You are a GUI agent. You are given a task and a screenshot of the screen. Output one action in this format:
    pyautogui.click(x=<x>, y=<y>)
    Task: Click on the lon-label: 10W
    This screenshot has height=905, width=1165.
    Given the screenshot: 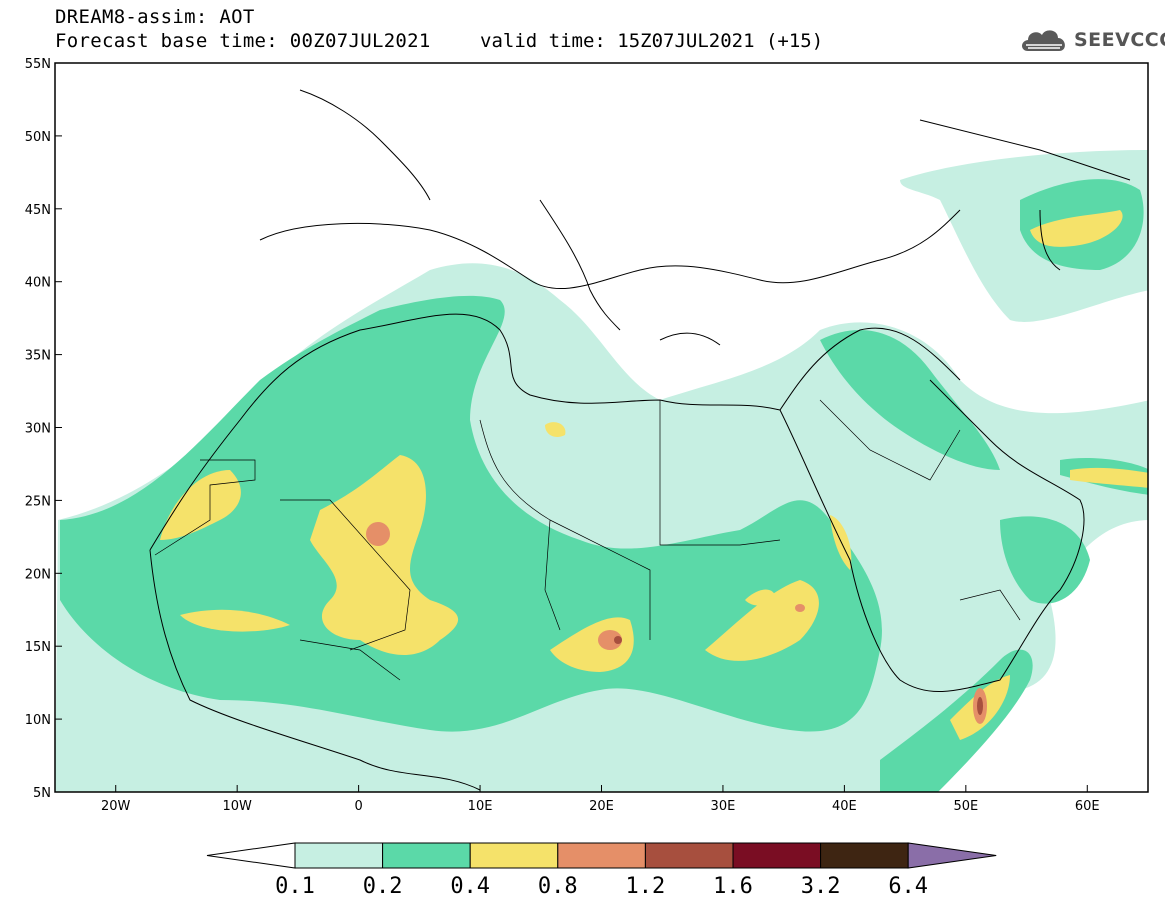 What is the action you would take?
    pyautogui.click(x=237, y=806)
    